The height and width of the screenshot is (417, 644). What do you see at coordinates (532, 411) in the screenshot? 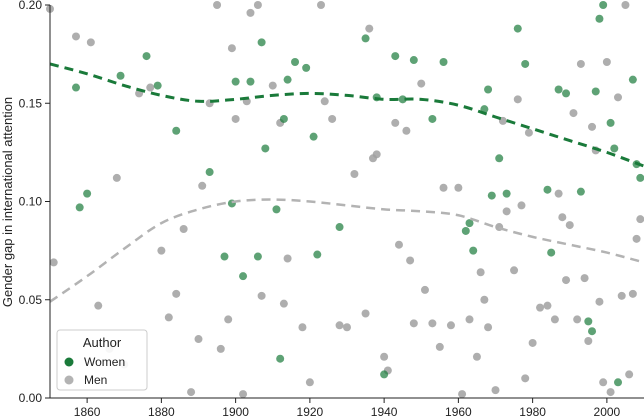
I see `x-tick-label: 1980` at bounding box center [532, 411].